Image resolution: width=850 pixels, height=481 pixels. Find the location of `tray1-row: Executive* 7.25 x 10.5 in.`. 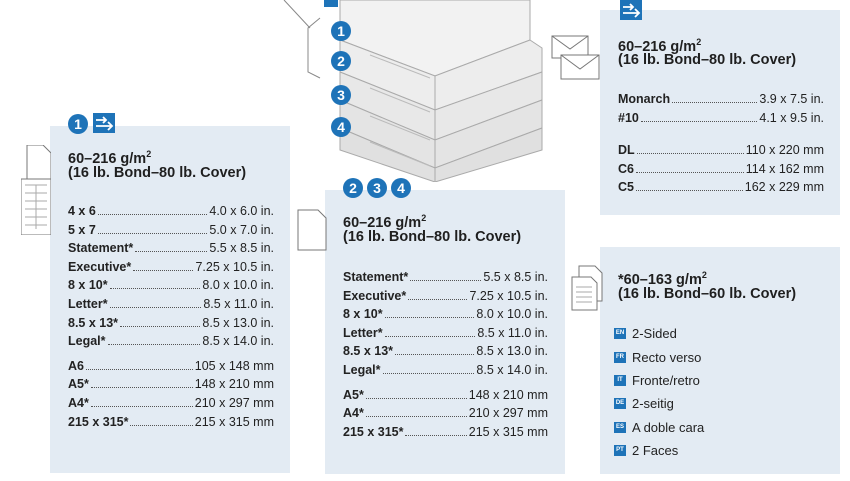

tray1-row: Executive* 7.25 x 10.5 in. is located at coordinates (171, 269).